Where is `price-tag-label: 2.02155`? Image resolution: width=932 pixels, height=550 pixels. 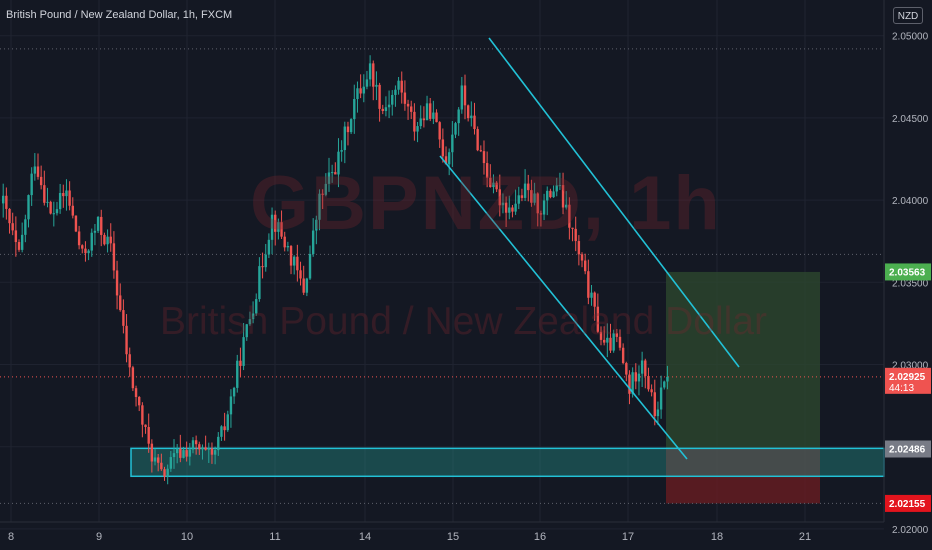 price-tag-label: 2.02155 is located at coordinates (907, 504).